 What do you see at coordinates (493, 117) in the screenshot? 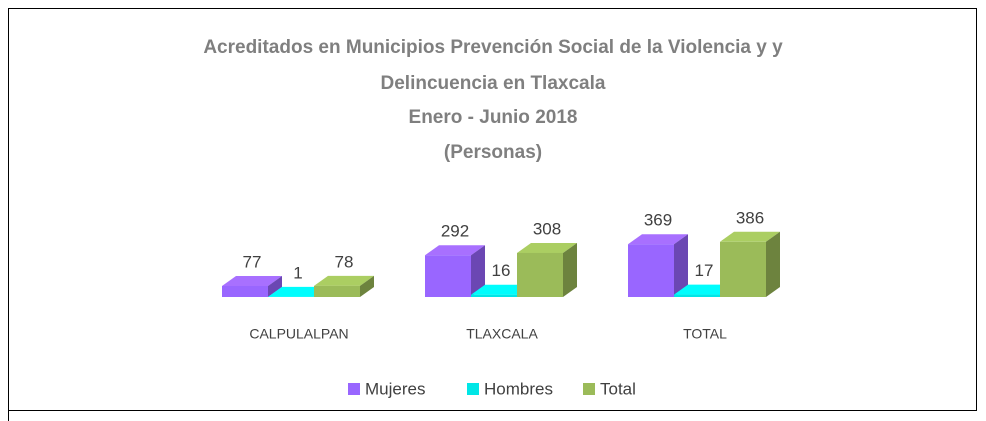
I see `chart-title: Enero - Junio 2018` at bounding box center [493, 117].